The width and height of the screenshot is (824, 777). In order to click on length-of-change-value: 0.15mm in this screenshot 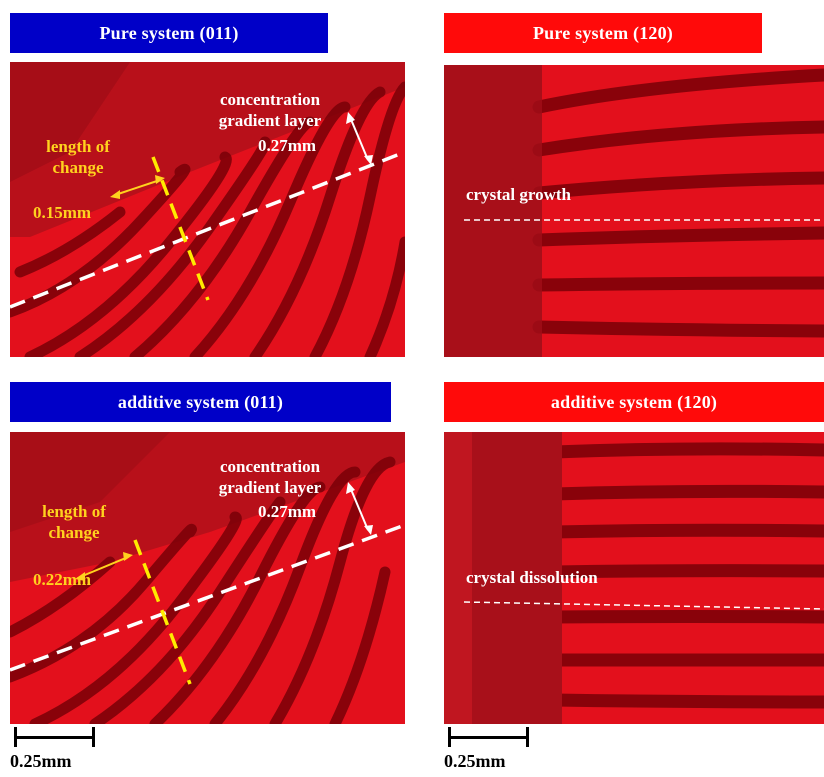, I will do `click(62, 212)`.